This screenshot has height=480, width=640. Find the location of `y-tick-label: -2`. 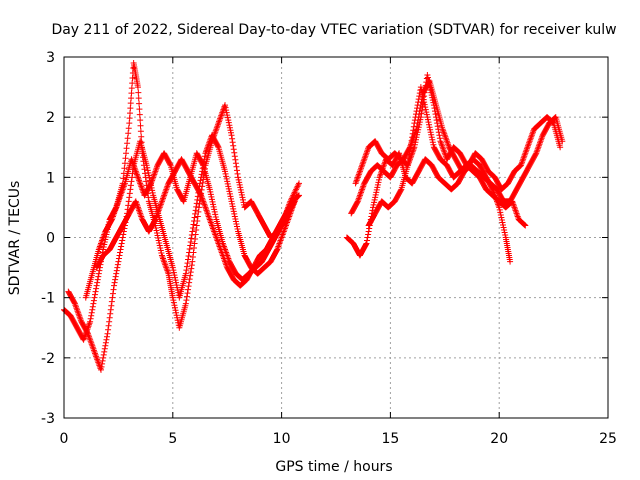

y-tick-label: -2 is located at coordinates (48, 359).